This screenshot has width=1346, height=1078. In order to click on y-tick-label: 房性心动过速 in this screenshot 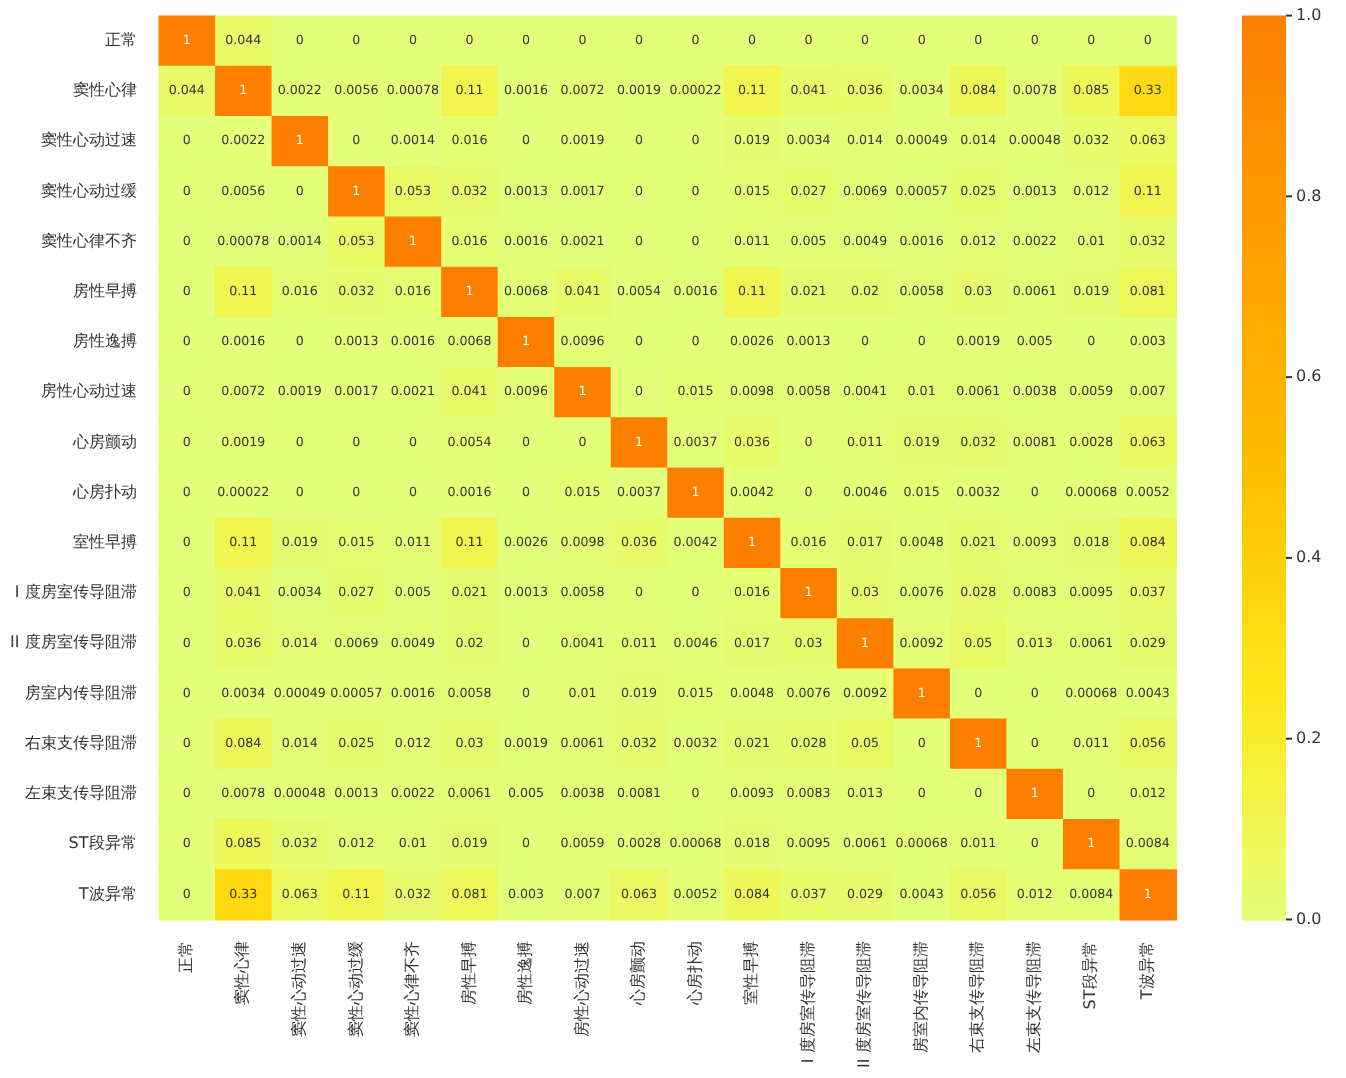, I will do `click(88, 391)`.